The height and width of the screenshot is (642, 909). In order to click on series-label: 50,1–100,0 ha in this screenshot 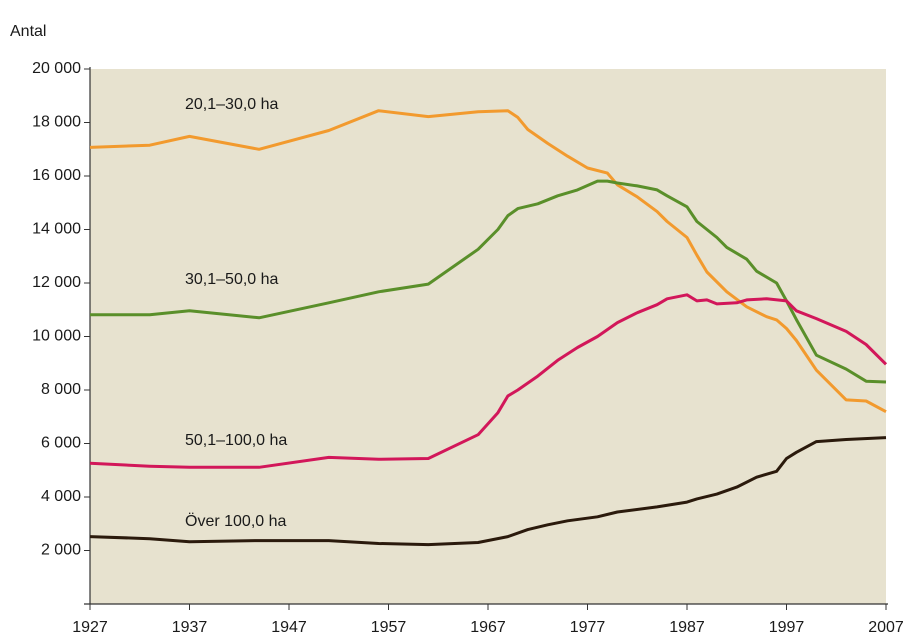, I will do `click(236, 440)`.